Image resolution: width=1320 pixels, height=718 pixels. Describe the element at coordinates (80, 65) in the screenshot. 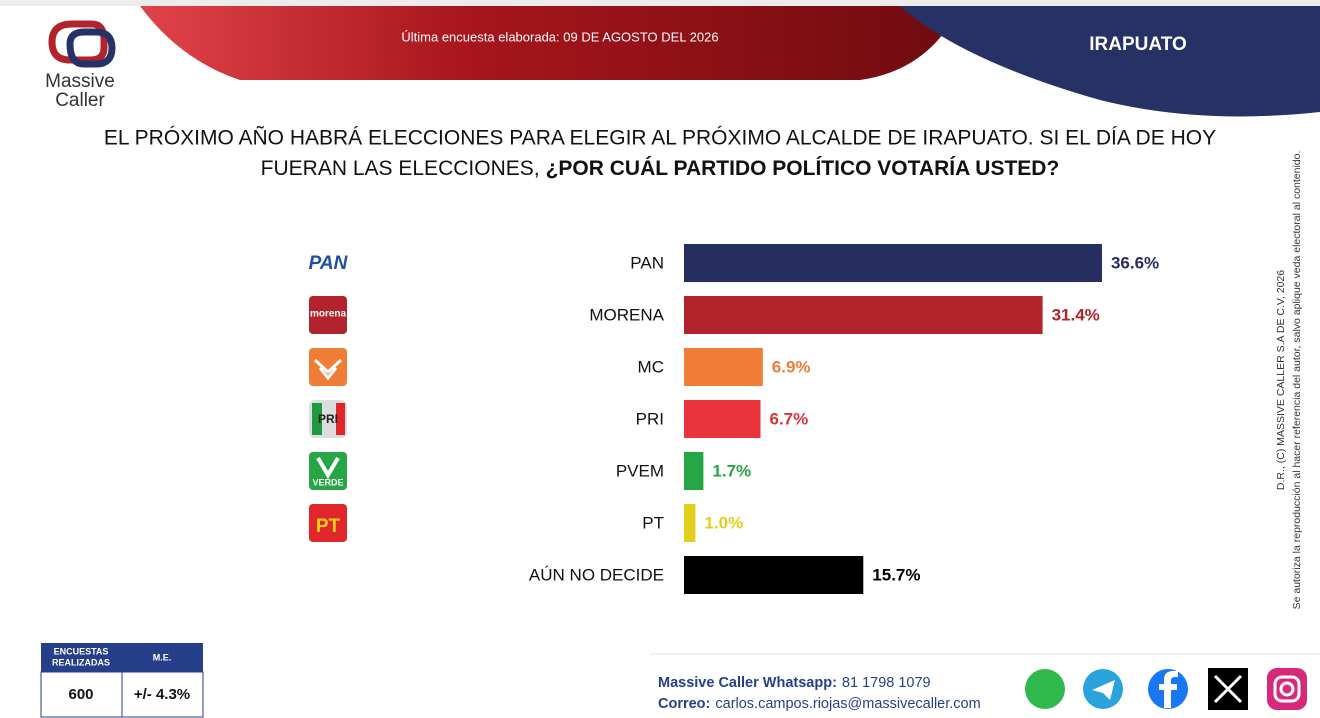

I see `brand-logo: Massive Caller` at that location.